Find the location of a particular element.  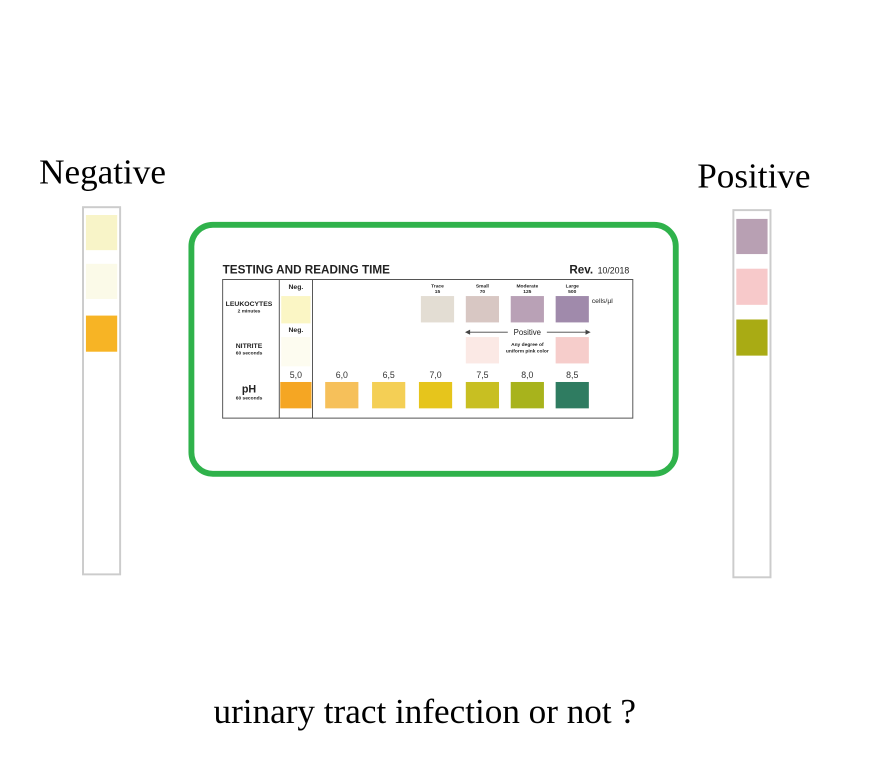

level-value: 15 is located at coordinates (438, 292).